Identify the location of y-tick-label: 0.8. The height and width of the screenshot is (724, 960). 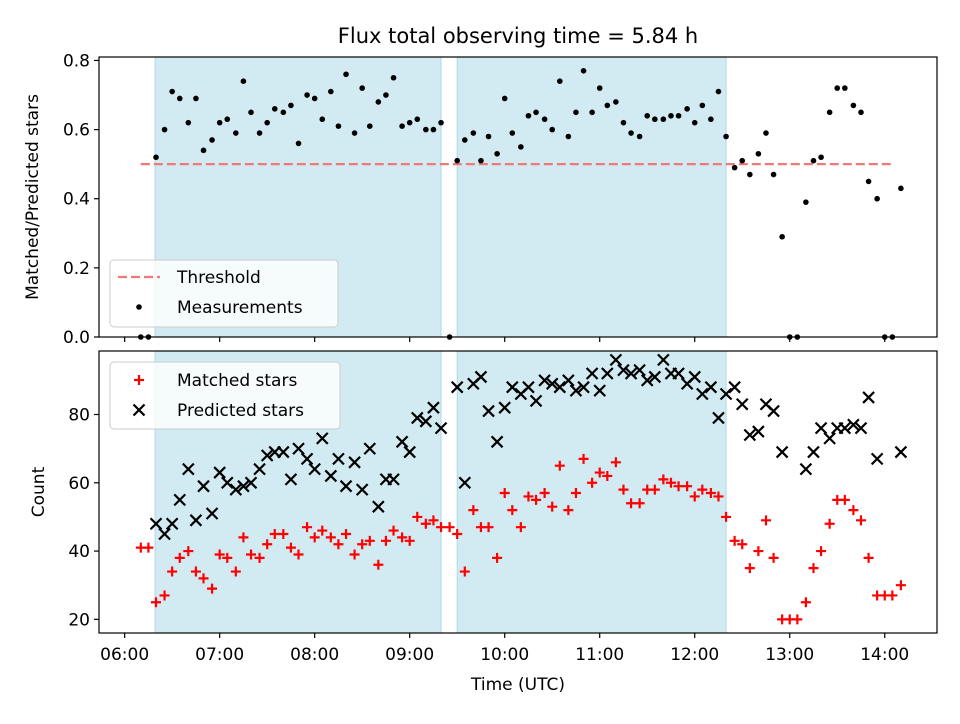
(76, 61).